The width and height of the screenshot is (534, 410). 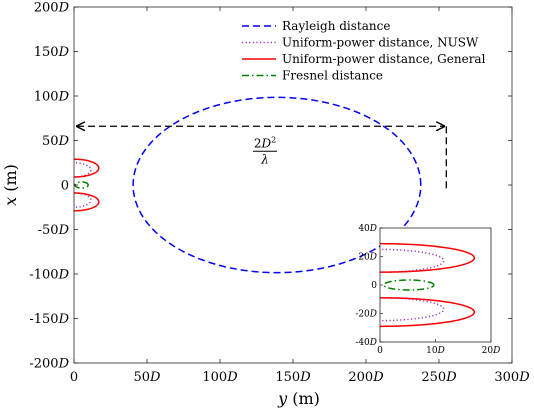 I want to click on x-tick-label: 50D, so click(x=148, y=377).